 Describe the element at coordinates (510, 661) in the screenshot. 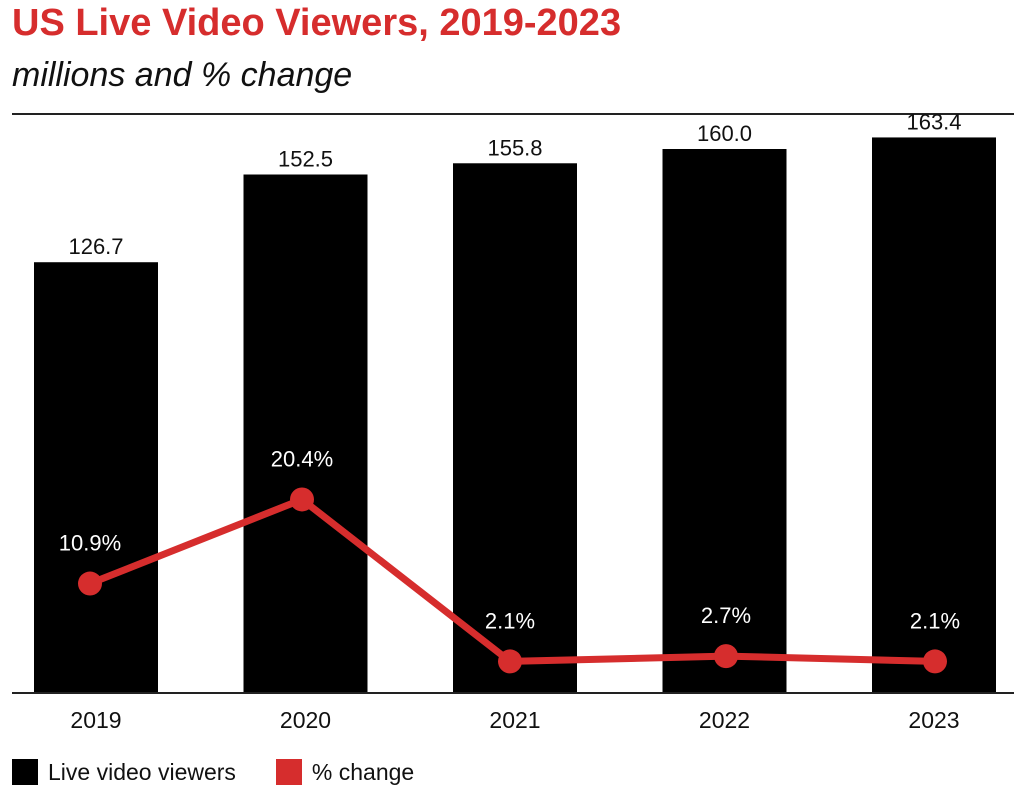

I see `change-point-2021` at that location.